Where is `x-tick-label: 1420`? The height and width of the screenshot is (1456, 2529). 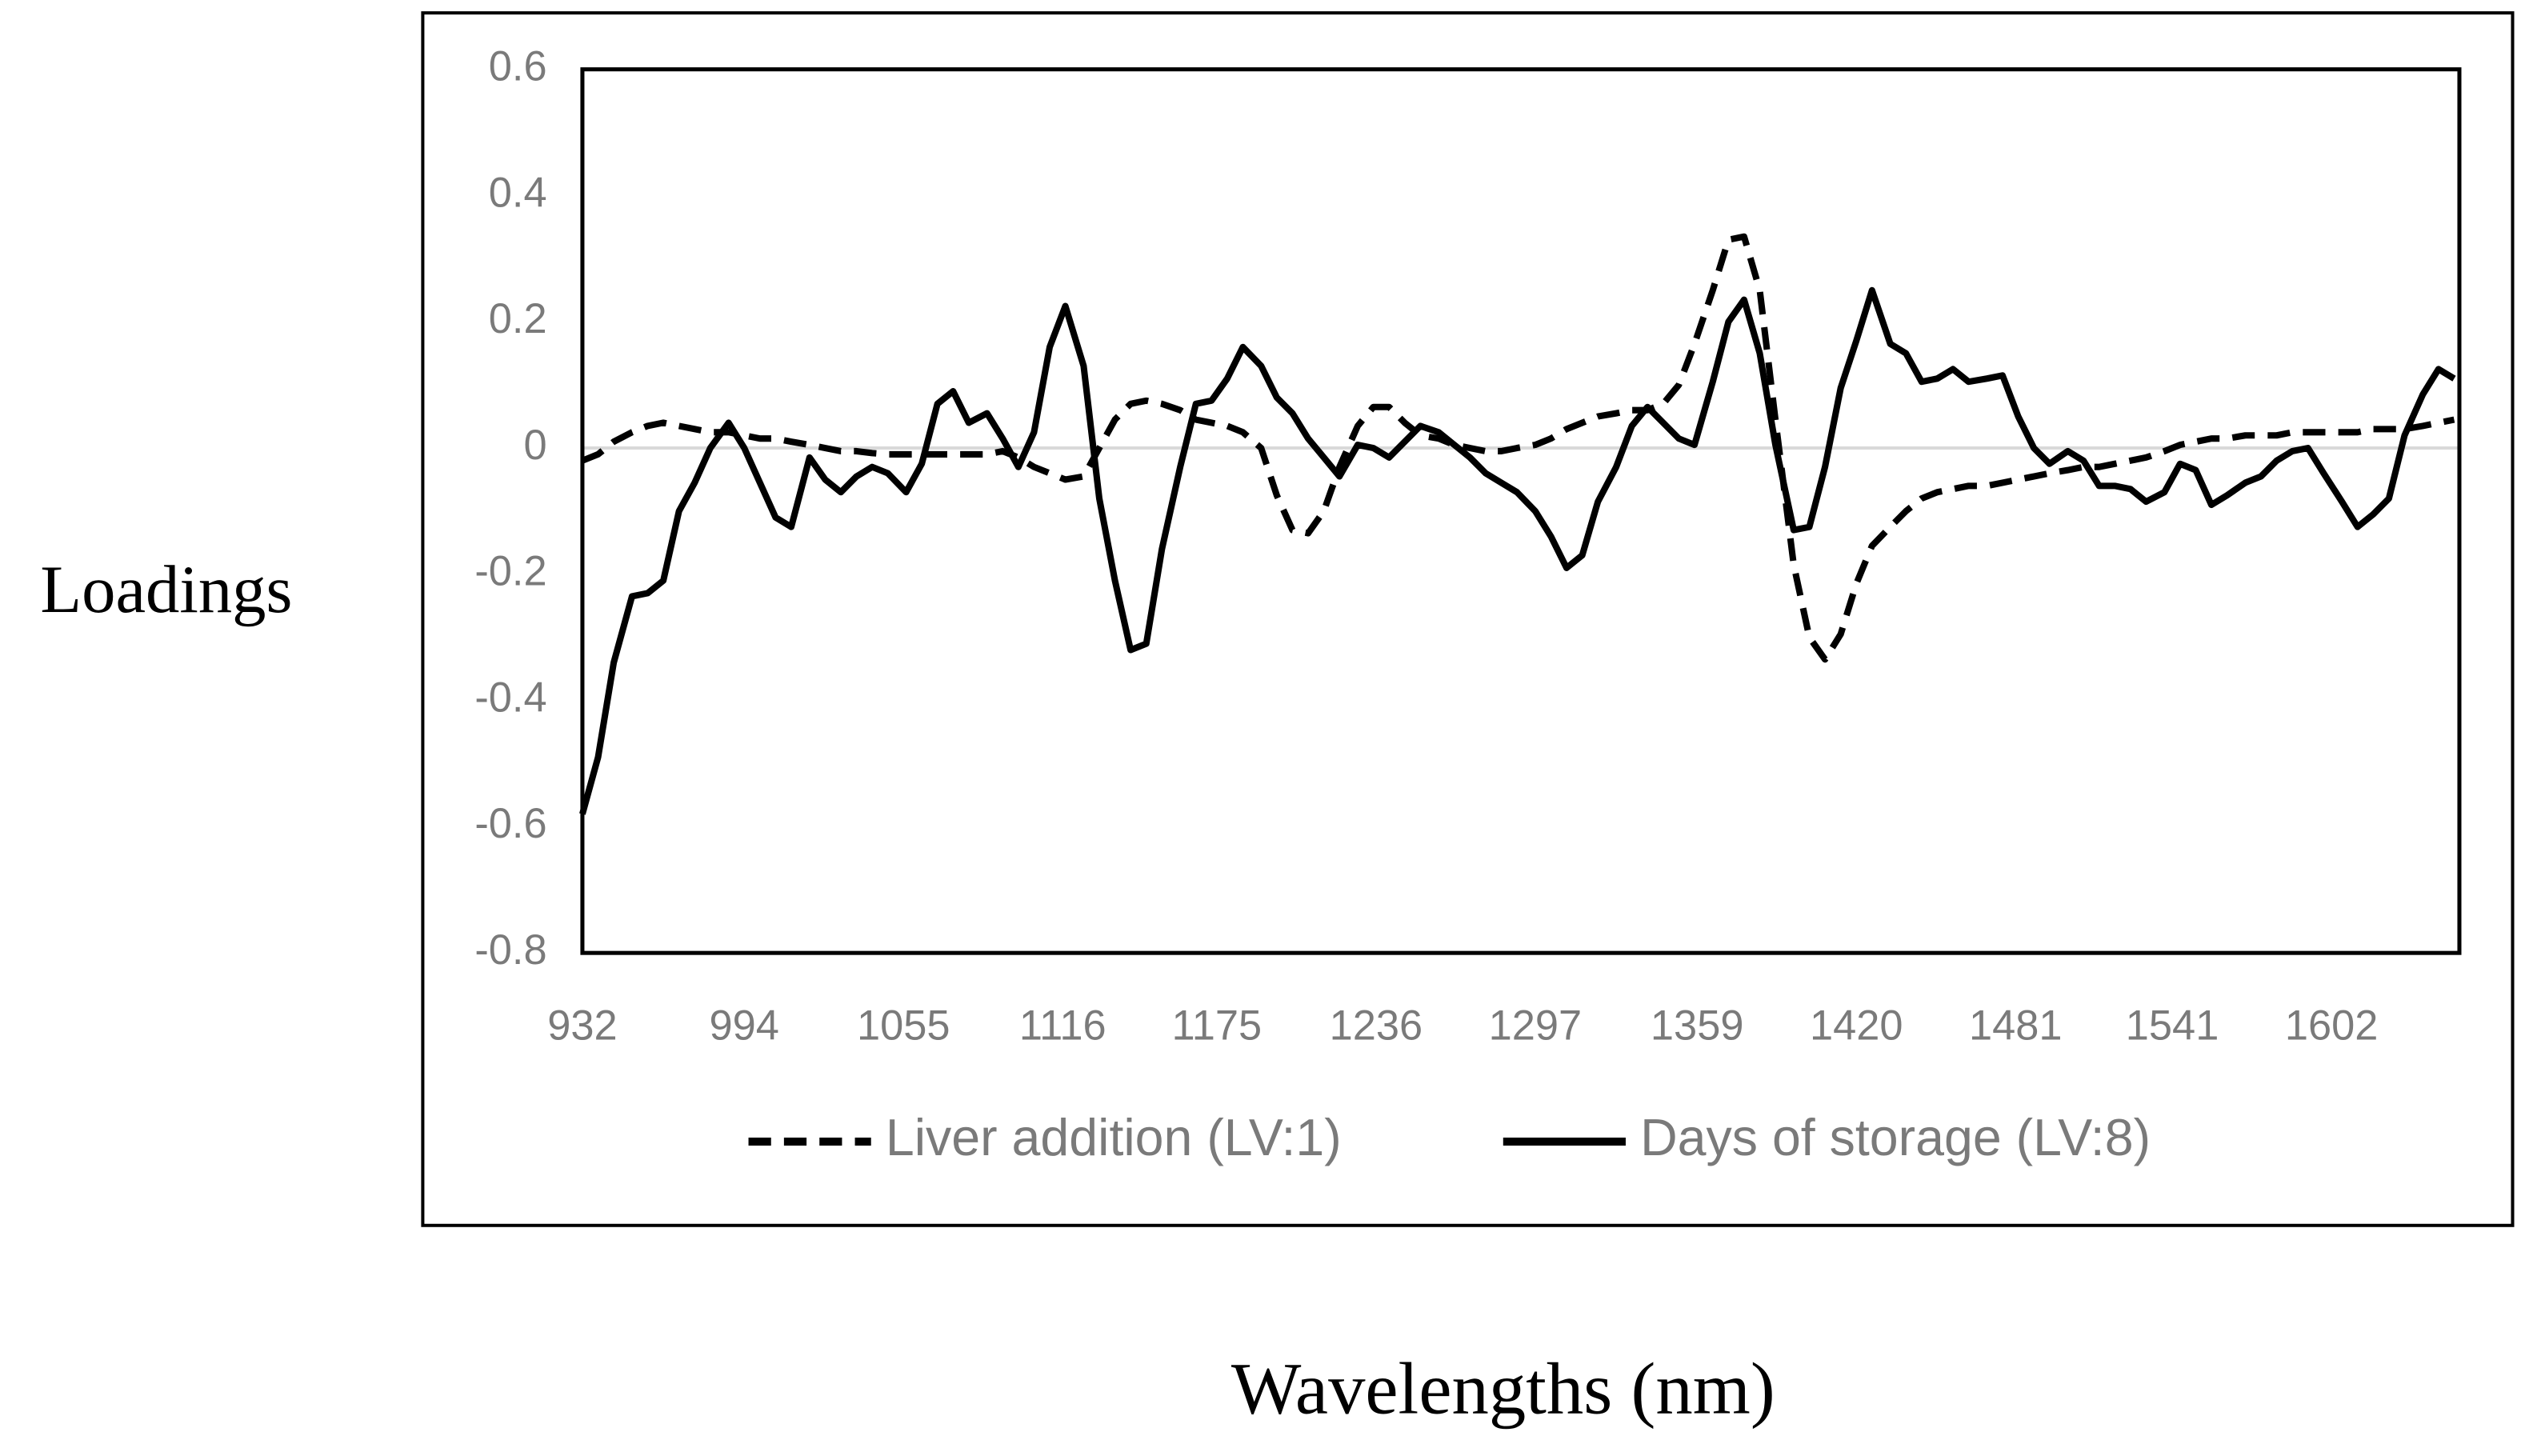
x-tick-label: 1420 is located at coordinates (1856, 1026).